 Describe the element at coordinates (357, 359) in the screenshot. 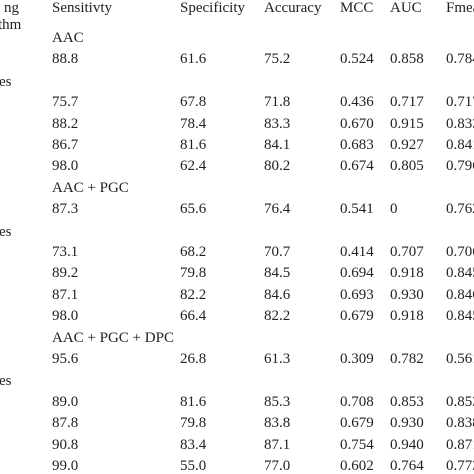

I see `cell-value: 0.309` at that location.